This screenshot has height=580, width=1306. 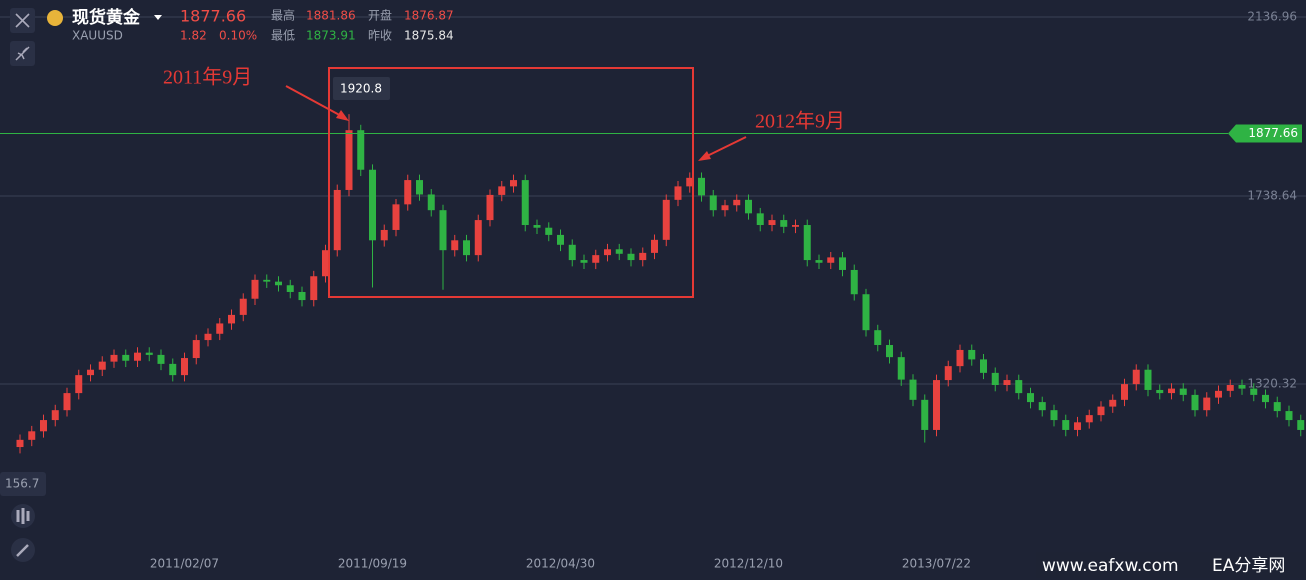 I want to click on x-tick-label: 2012/12/10, so click(x=748, y=564).